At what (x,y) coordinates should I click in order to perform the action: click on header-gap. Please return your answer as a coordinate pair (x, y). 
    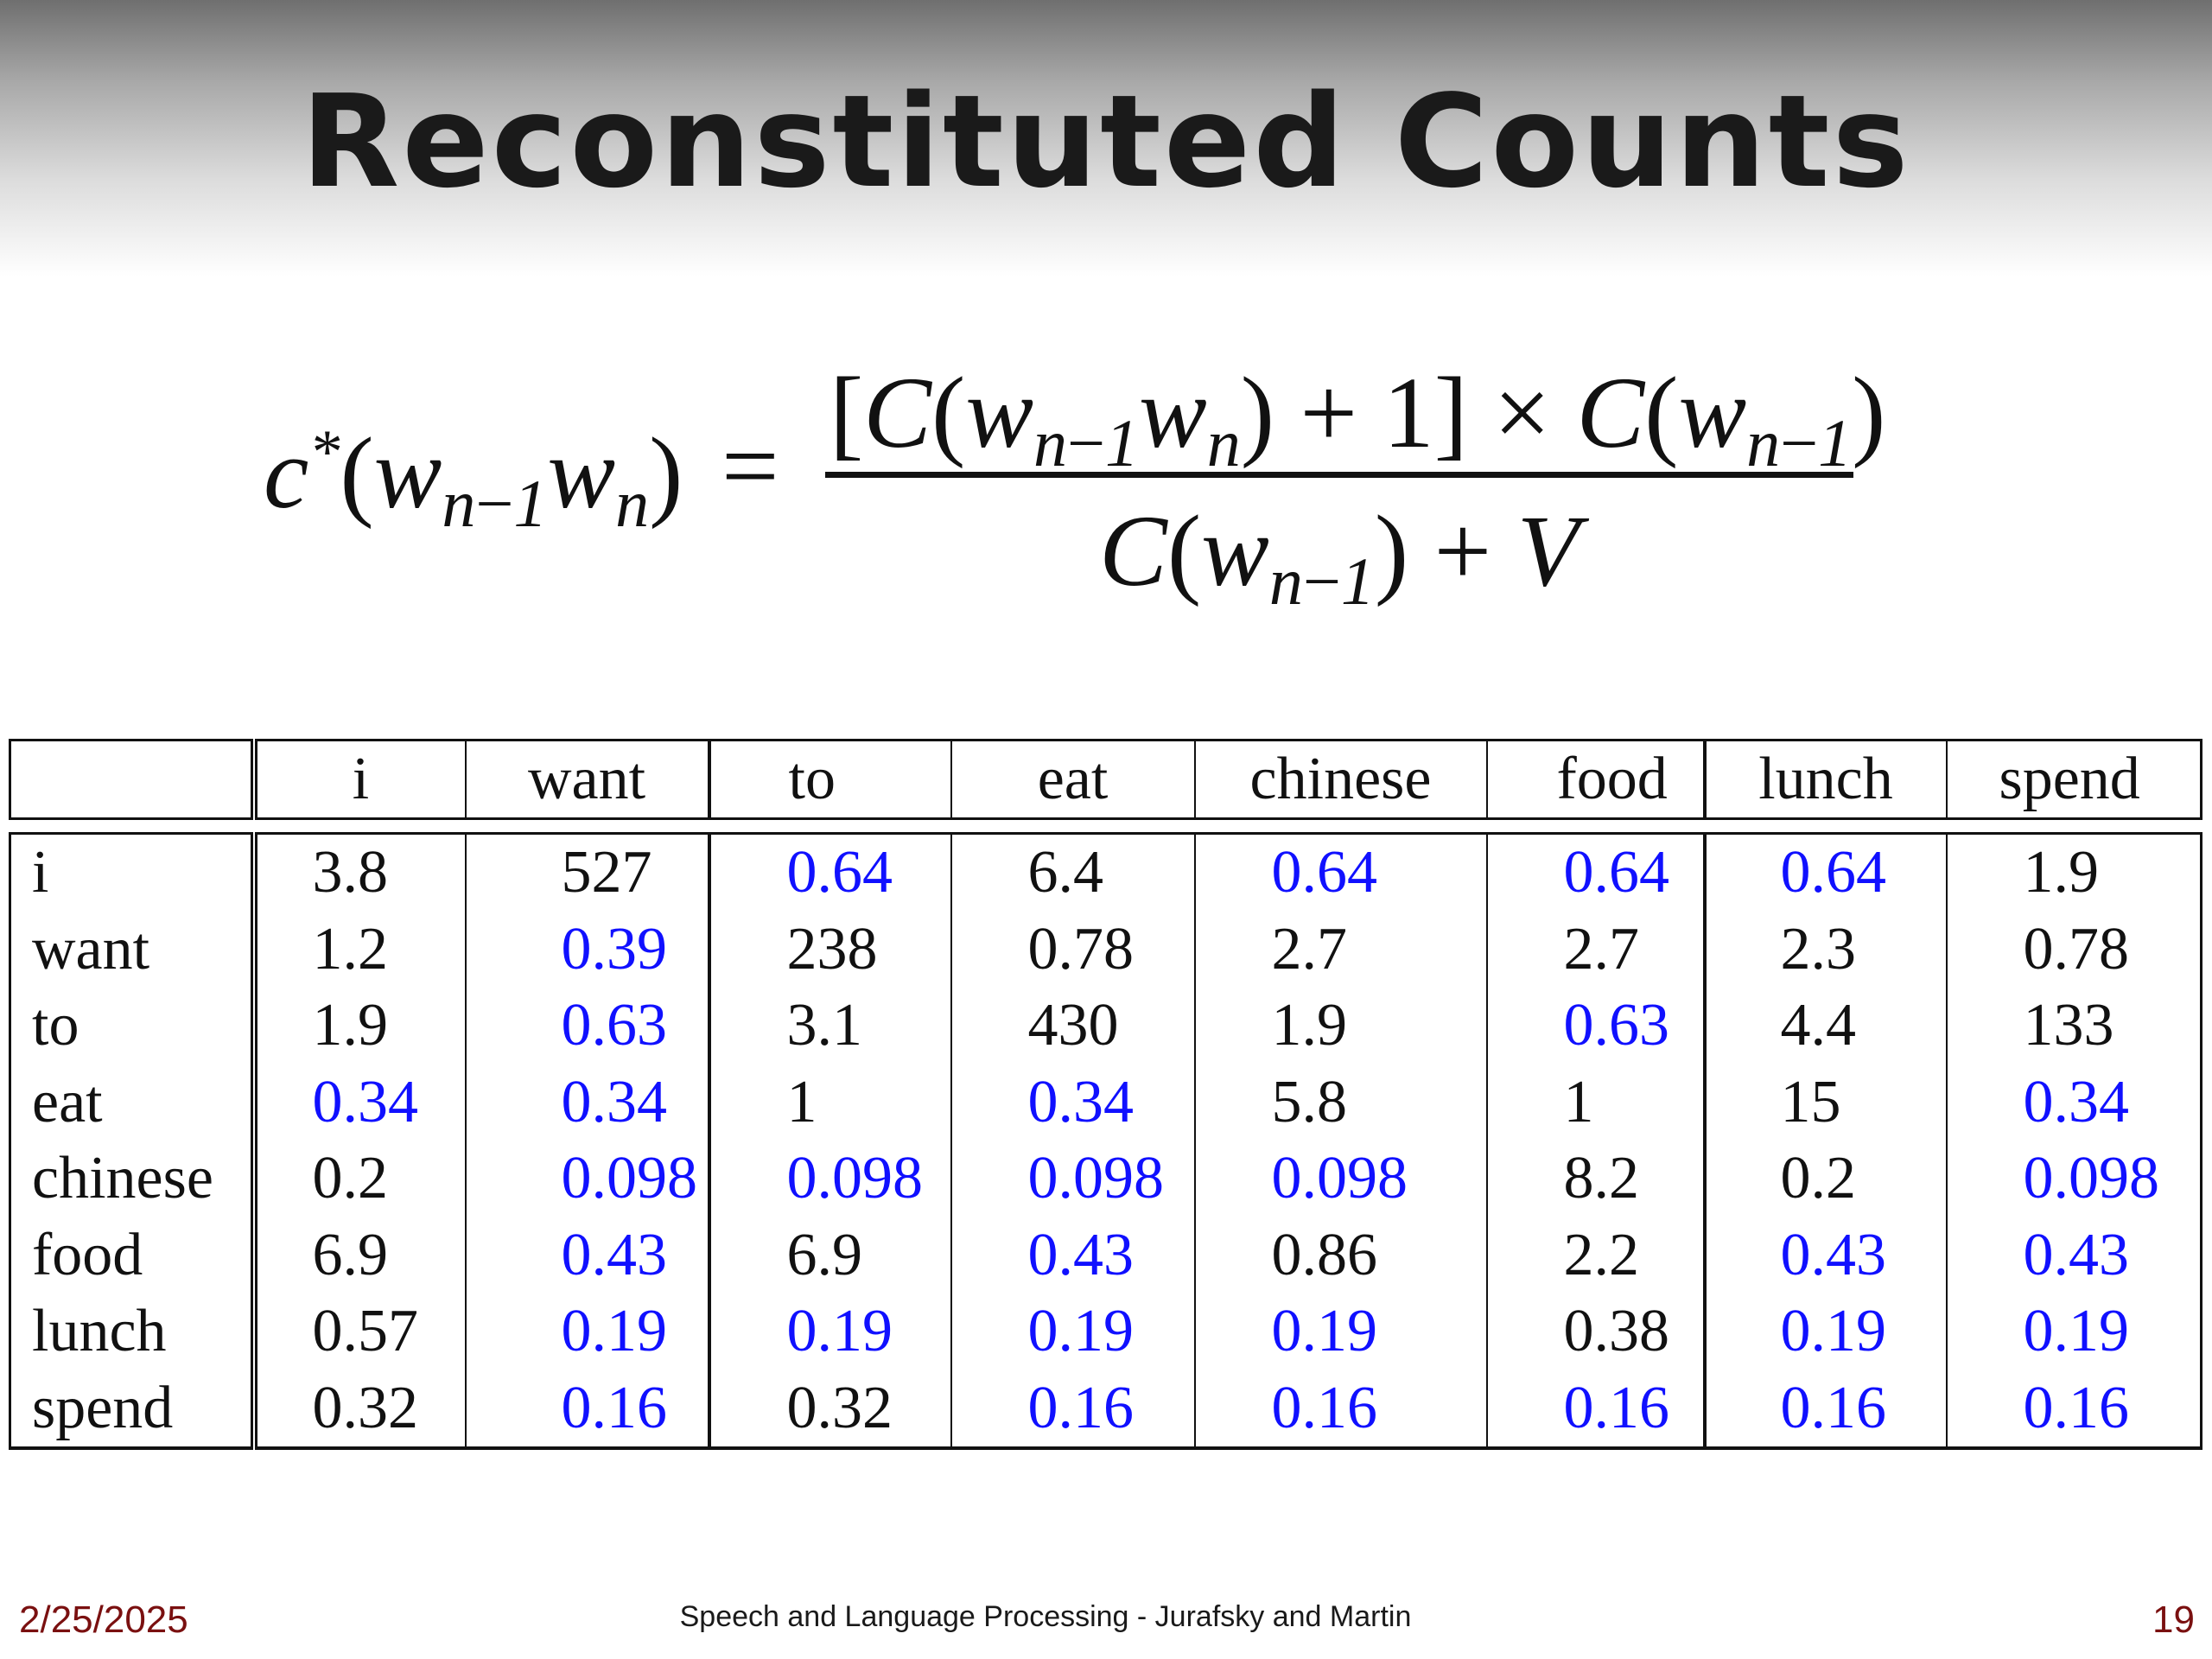
    Looking at the image, I should click on (1106, 826).